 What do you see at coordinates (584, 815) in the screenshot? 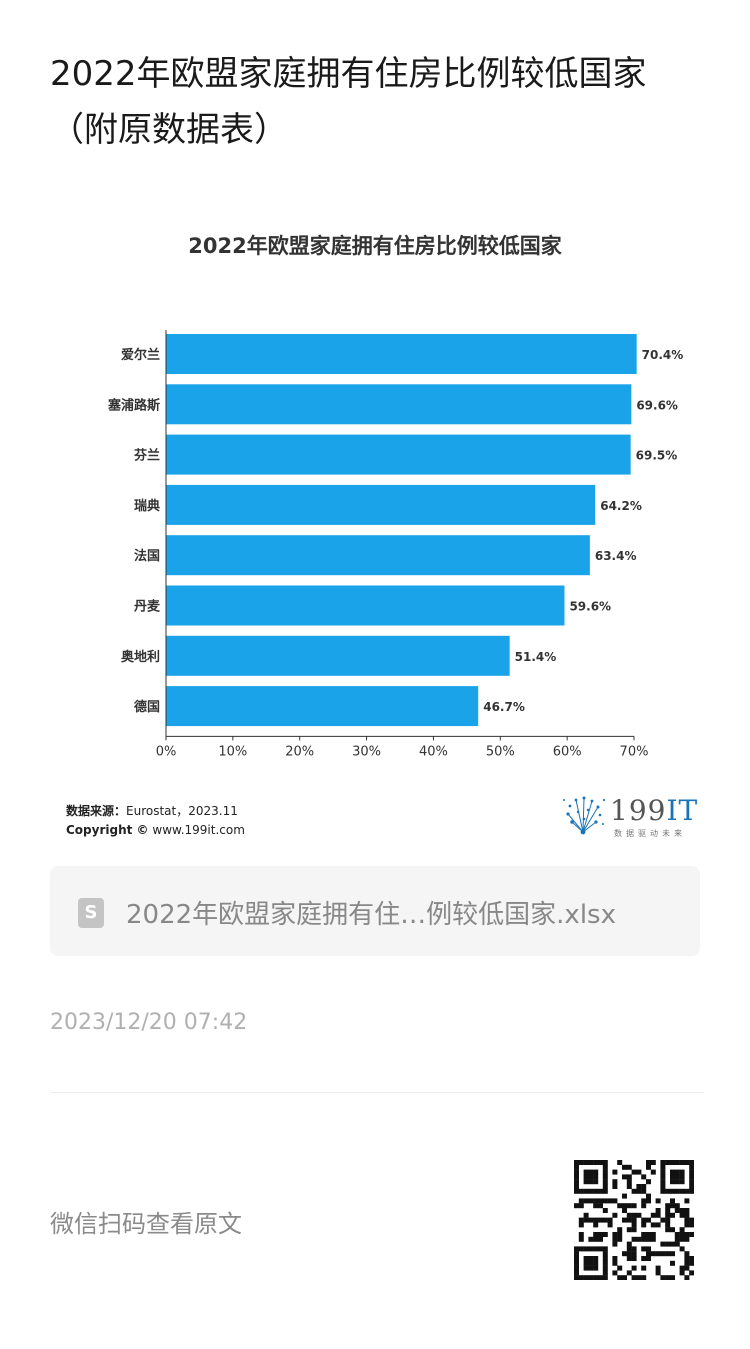
I see `dandelion-logo-icon` at bounding box center [584, 815].